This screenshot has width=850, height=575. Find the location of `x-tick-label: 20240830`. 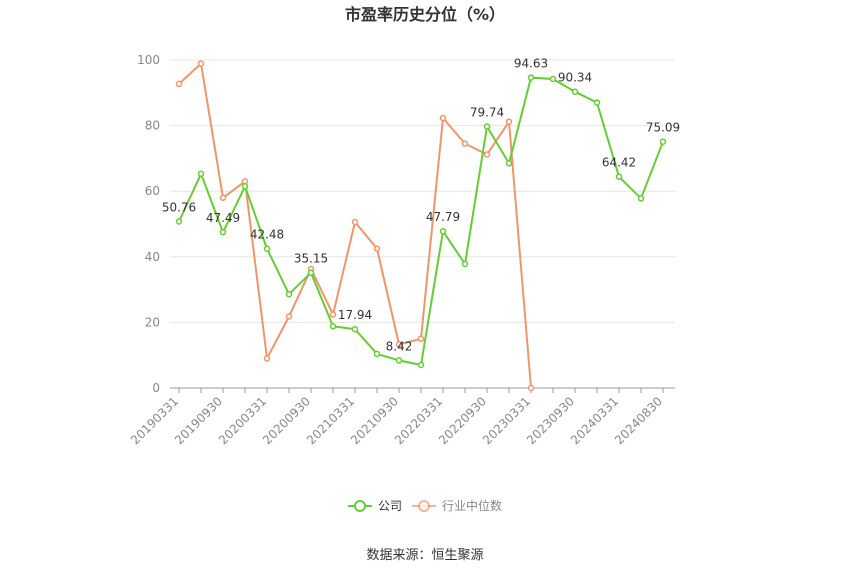

x-tick-label: 20240830 is located at coordinates (638, 420).